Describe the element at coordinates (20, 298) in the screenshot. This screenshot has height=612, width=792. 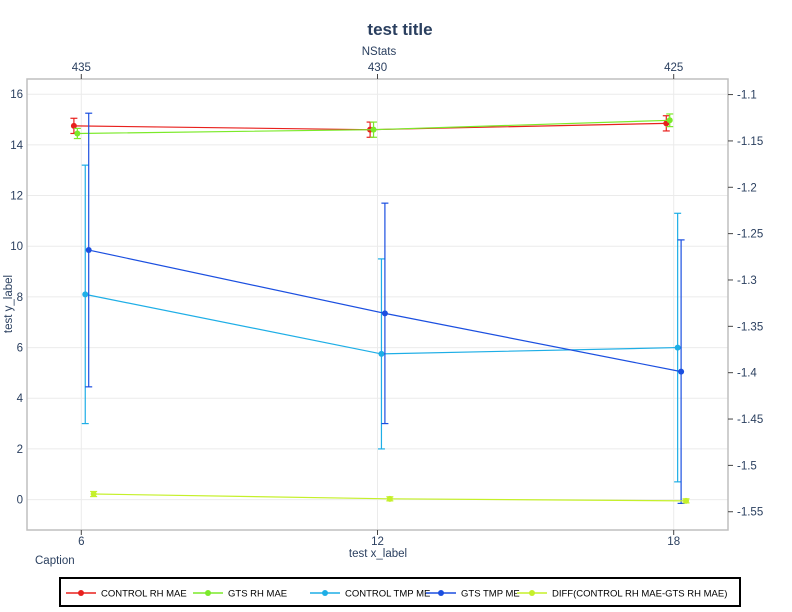
I see `y-tick-label: 8` at that location.